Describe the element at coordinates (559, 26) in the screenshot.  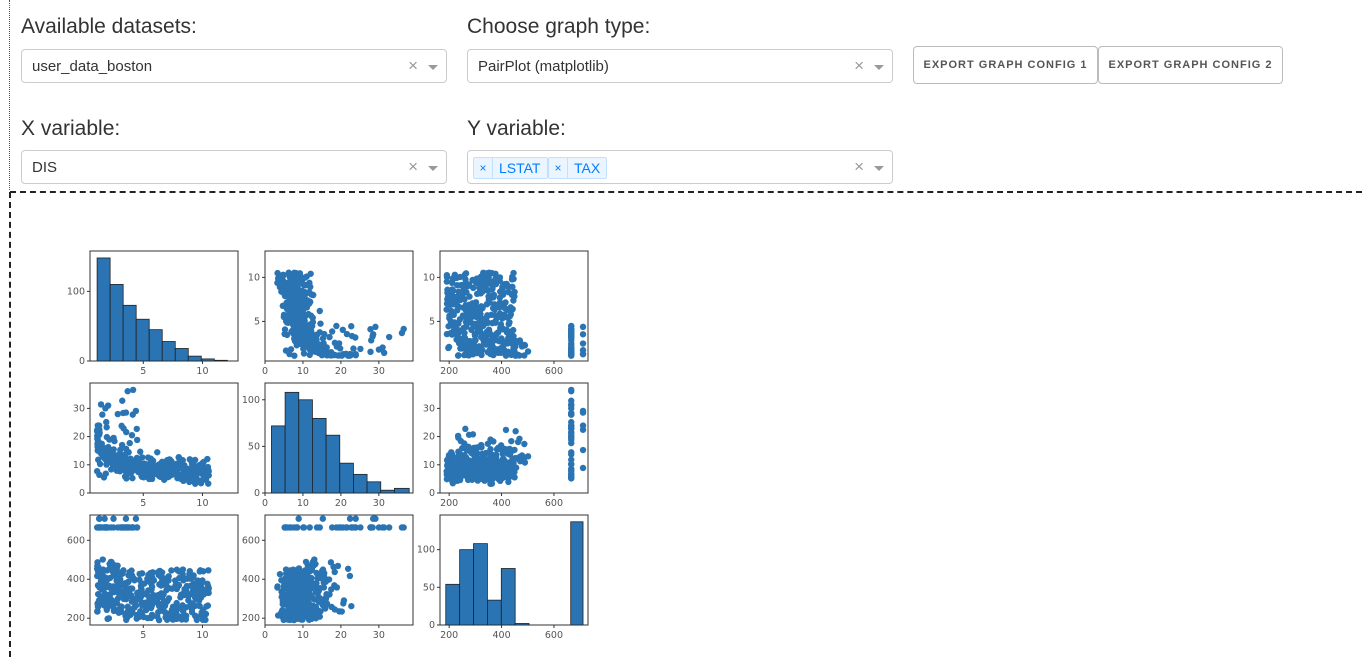
I see `graph-type-label: Choose graph type:` at that location.